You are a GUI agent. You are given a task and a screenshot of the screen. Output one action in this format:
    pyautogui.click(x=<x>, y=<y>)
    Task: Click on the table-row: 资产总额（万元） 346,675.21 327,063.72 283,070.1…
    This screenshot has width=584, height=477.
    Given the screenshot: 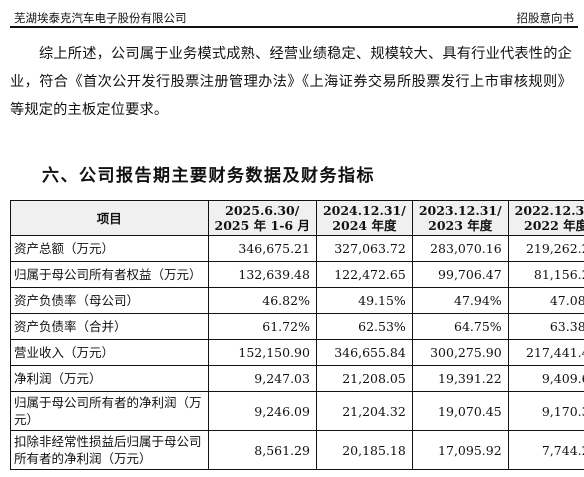 What is the action you would take?
    pyautogui.click(x=297, y=248)
    